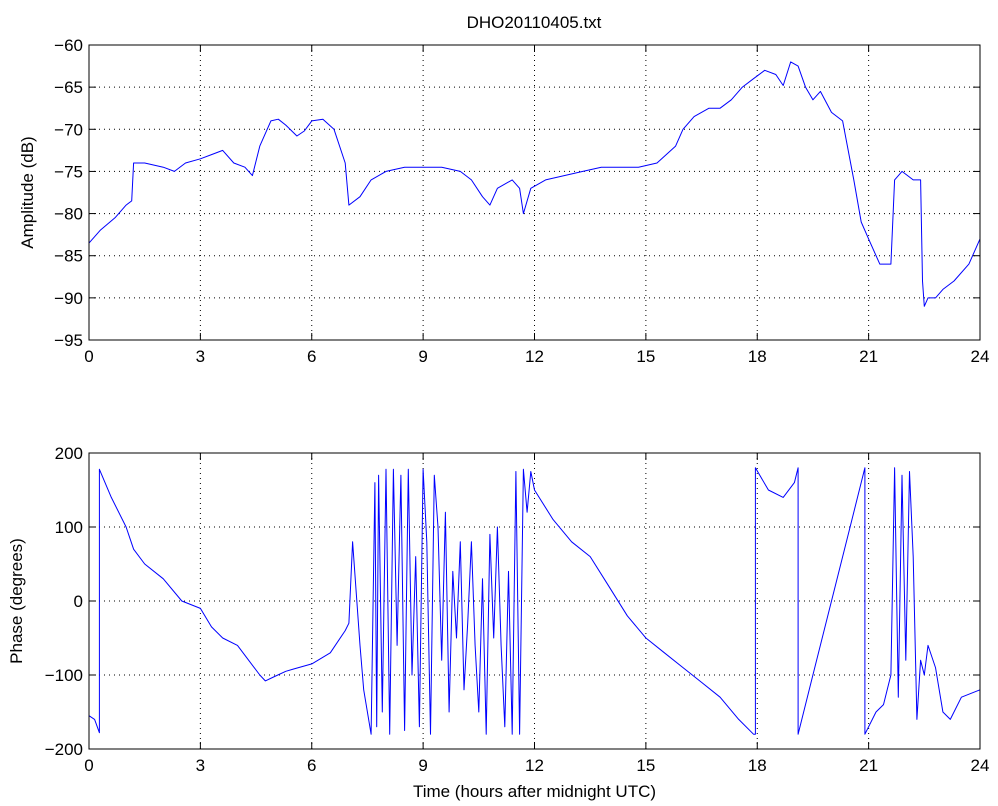  What do you see at coordinates (311, 765) in the screenshot?
I see `phase-x-tick-label: 6` at bounding box center [311, 765].